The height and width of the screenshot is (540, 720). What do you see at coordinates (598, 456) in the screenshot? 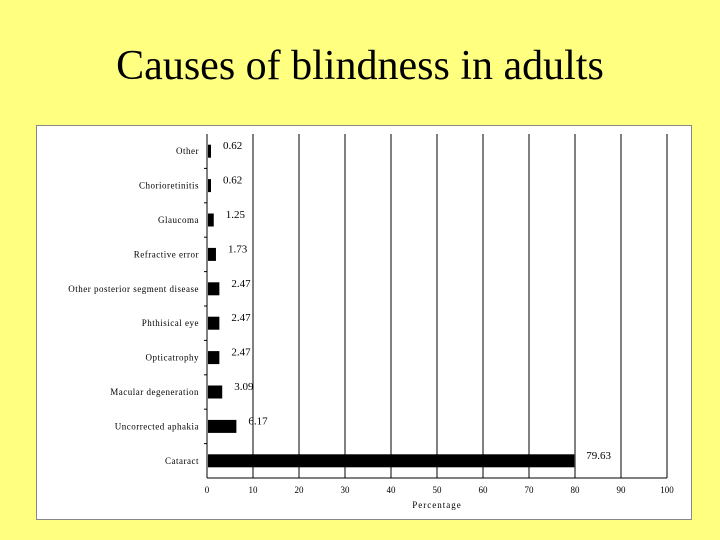
I see `value-label: 79.63` at bounding box center [598, 456].